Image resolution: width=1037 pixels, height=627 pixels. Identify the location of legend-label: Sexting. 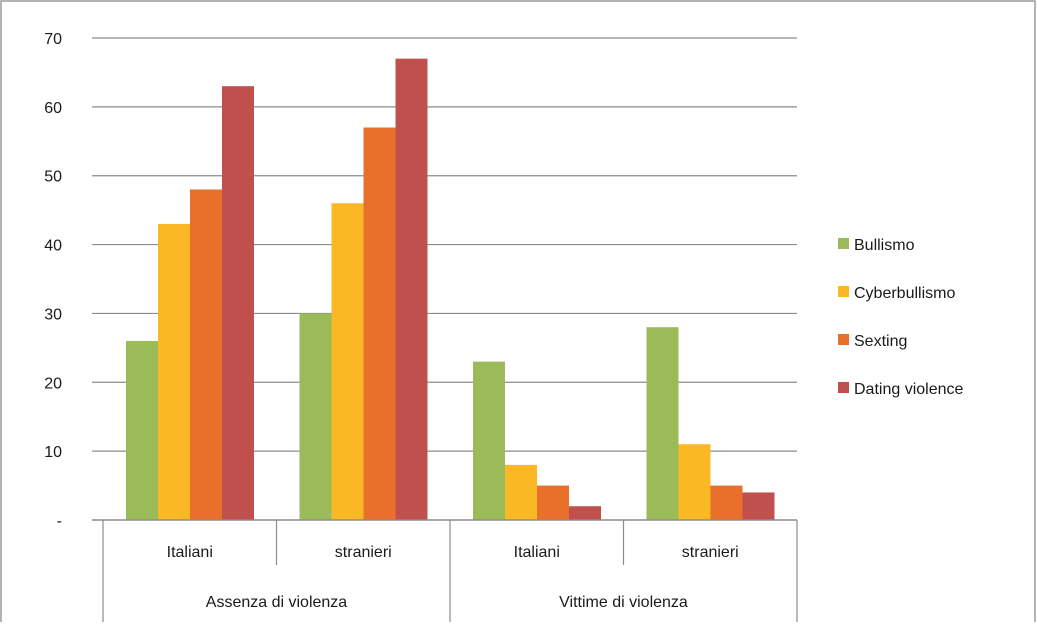
(880, 341).